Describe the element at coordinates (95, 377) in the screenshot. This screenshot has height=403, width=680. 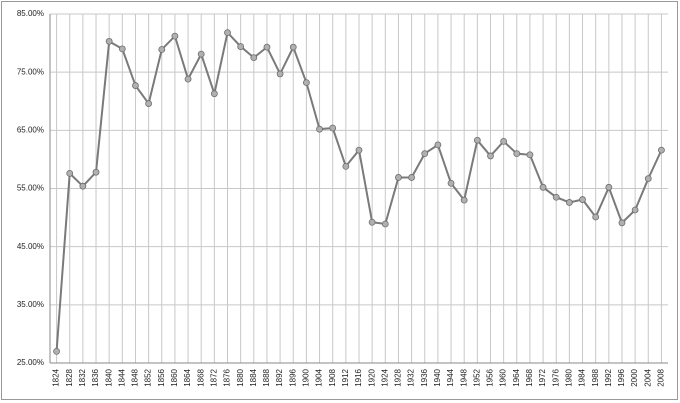
I see `x-tick-label: 1836` at that location.